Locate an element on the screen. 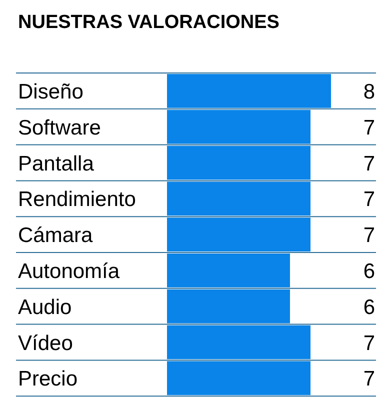 The image size is (391, 406). y-tick-label: Audio is located at coordinates (45, 307).